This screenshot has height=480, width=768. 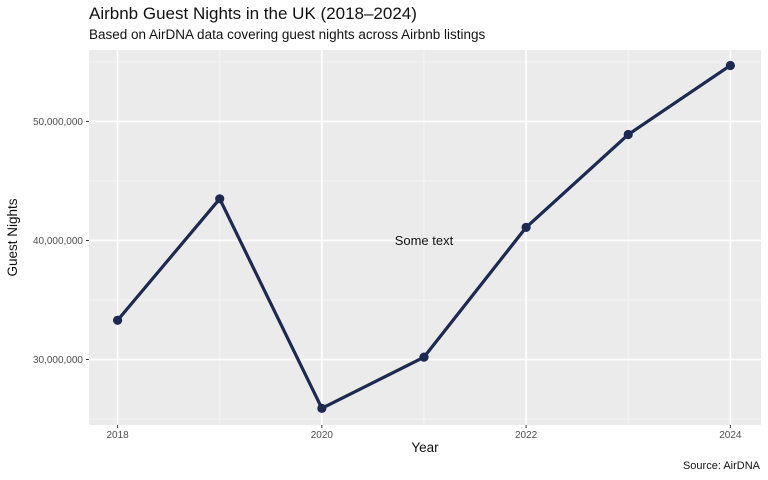 What do you see at coordinates (721, 466) in the screenshot?
I see `chart-caption: Source: AirDNA` at bounding box center [721, 466].